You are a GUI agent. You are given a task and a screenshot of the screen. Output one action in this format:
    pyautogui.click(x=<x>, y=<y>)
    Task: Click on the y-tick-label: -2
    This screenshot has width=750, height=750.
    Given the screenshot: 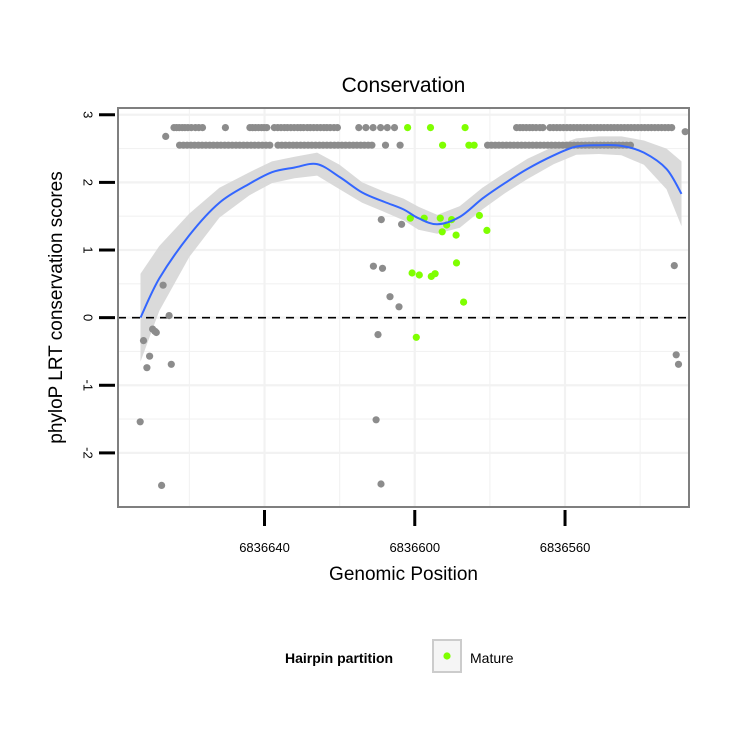 What is the action you would take?
    pyautogui.click(x=88, y=453)
    